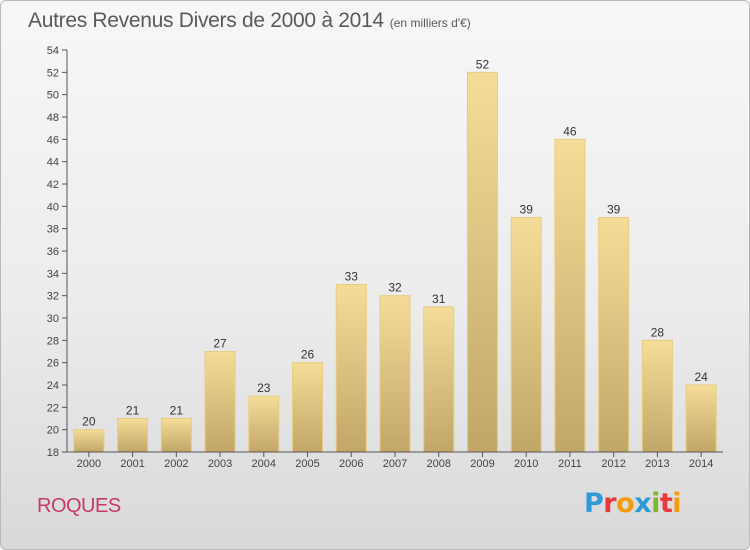  Describe the element at coordinates (53, 274) in the screenshot. I see `y-tick-label: 34` at that location.